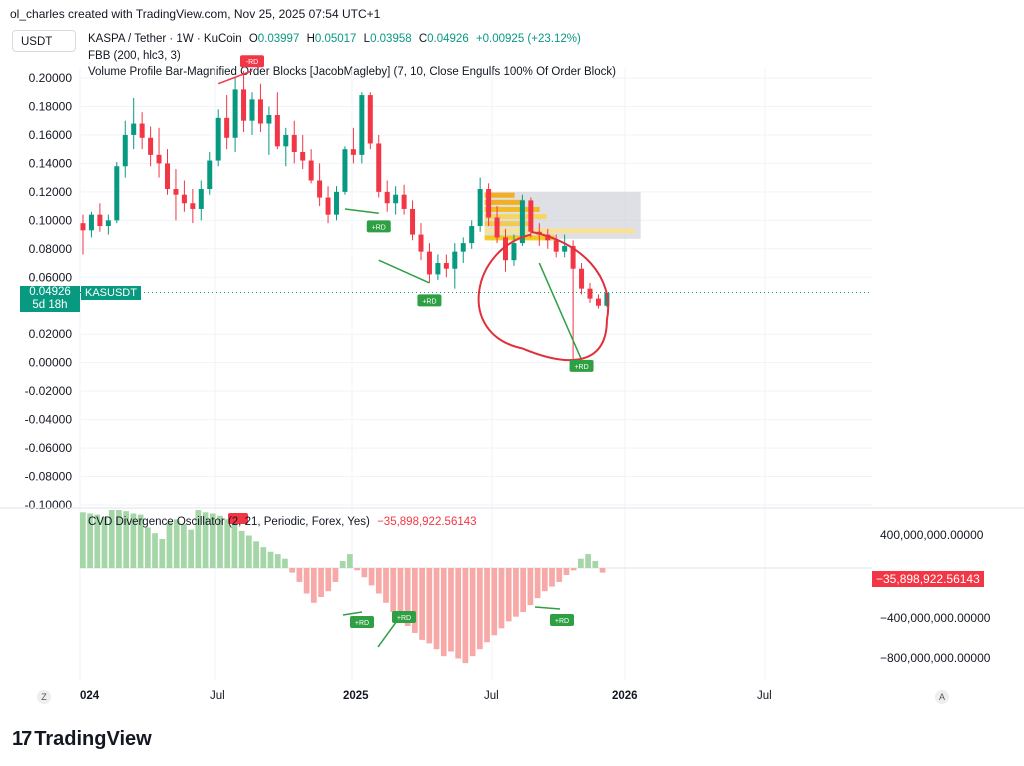 The image size is (1024, 766). What do you see at coordinates (253, 39) in the screenshot?
I see `open-label: O` at bounding box center [253, 39].